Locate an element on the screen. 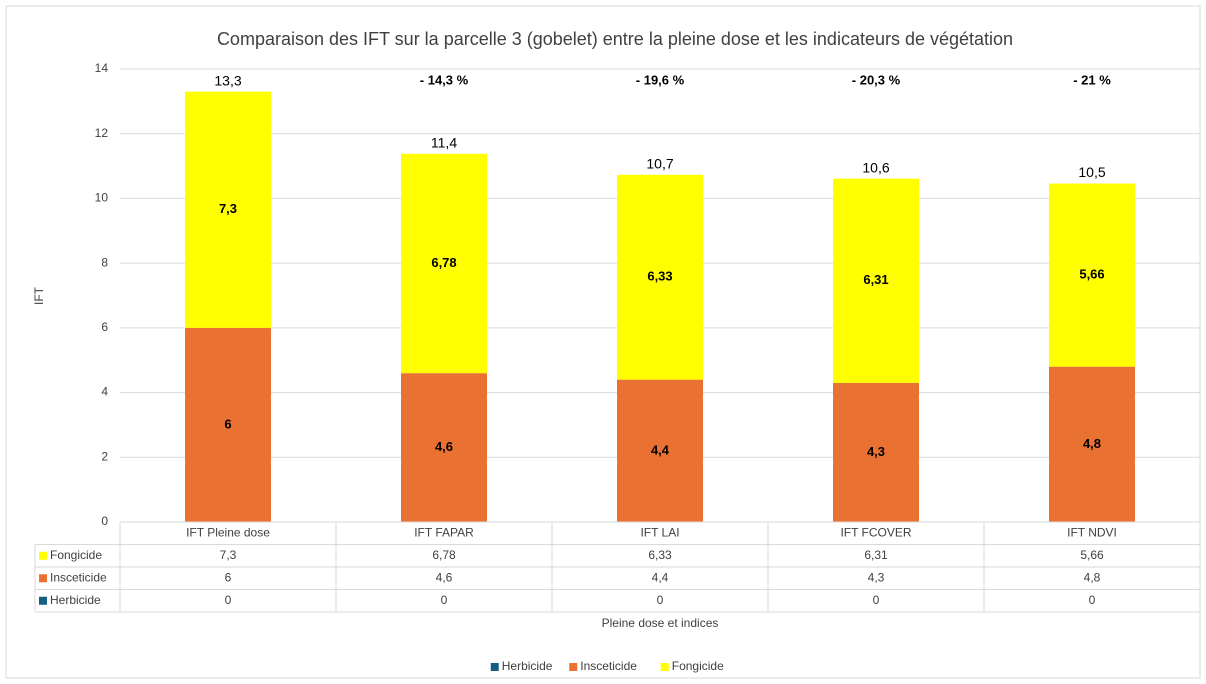  reduction-label: - 20,3 % is located at coordinates (876, 79).